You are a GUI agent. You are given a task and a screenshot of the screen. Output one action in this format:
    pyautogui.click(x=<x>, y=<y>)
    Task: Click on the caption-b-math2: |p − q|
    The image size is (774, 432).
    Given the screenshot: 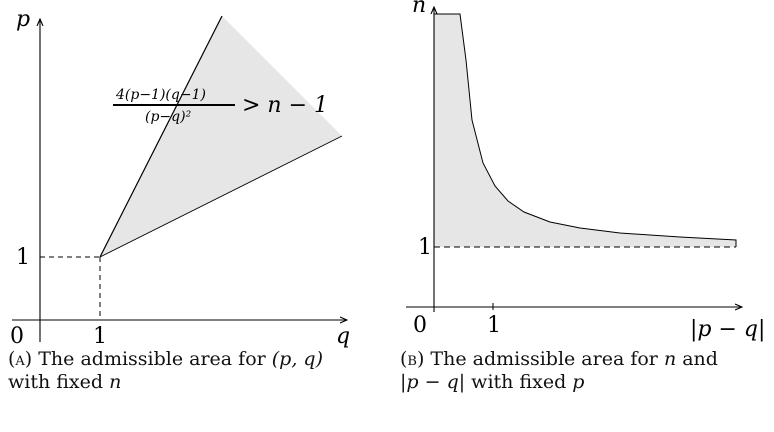 What is the action you would take?
    pyautogui.click(x=433, y=382)
    